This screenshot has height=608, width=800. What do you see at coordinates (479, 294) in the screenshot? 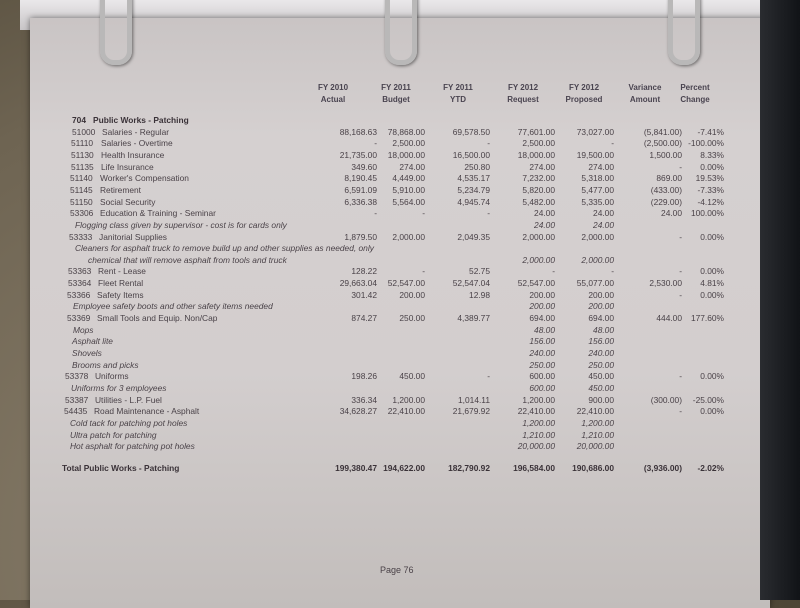
I see `amount-cell: 12.98` at bounding box center [479, 294].